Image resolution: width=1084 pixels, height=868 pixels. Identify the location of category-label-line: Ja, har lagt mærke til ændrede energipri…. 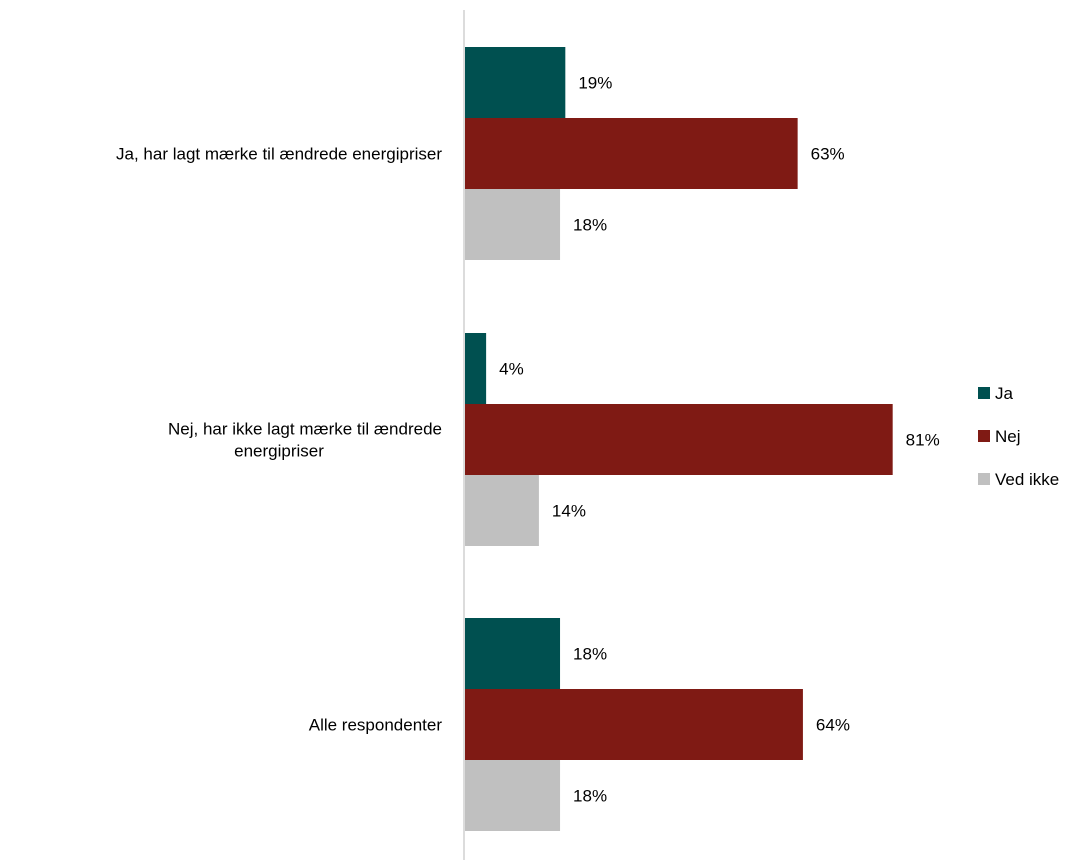
(279, 154).